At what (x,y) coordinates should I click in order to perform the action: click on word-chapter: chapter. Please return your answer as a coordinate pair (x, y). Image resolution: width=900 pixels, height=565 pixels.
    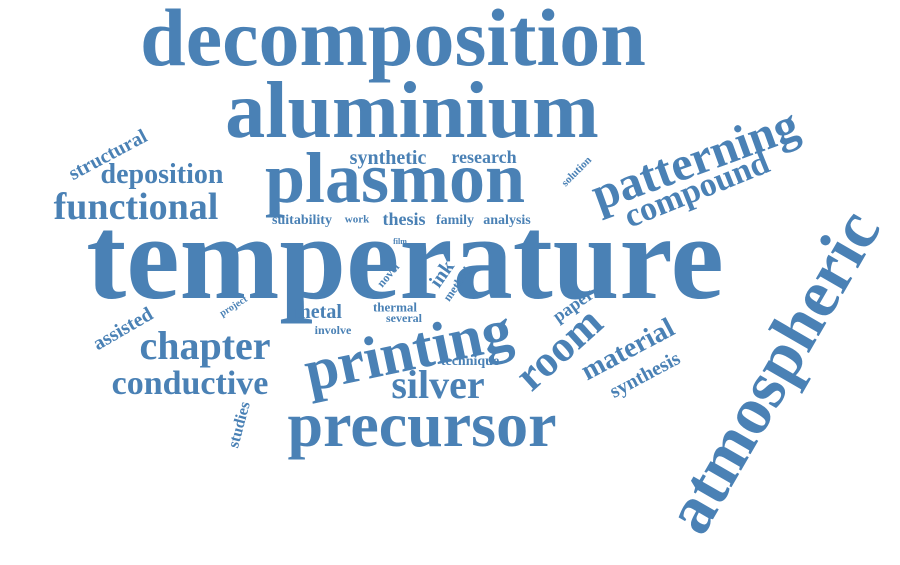
    Looking at the image, I should click on (205, 345).